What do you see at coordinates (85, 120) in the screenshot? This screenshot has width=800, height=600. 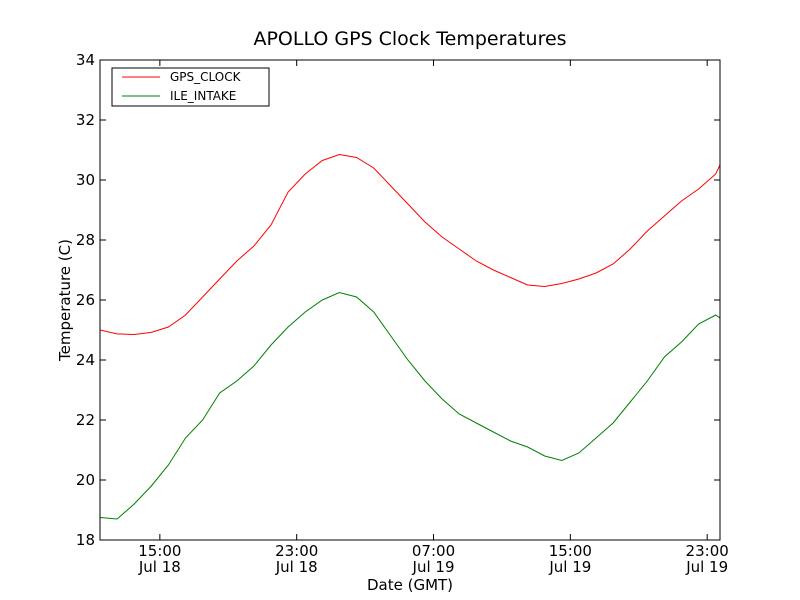 I see `y-tick-label: 32` at bounding box center [85, 120].